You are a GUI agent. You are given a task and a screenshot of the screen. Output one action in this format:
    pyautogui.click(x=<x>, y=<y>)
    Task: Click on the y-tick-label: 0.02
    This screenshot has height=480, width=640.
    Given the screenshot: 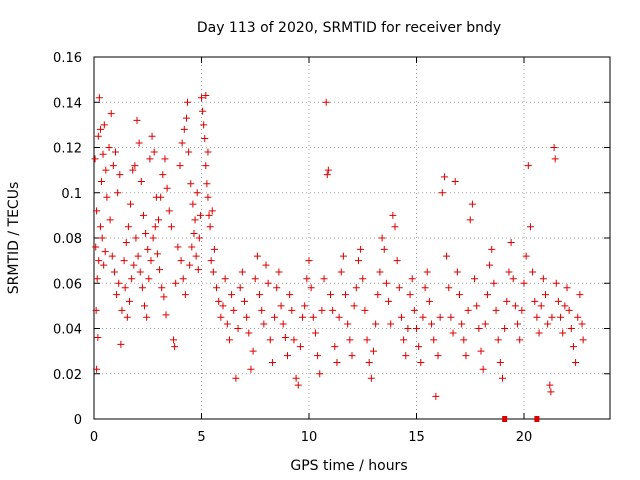 What is the action you would take?
    pyautogui.click(x=67, y=375)
    